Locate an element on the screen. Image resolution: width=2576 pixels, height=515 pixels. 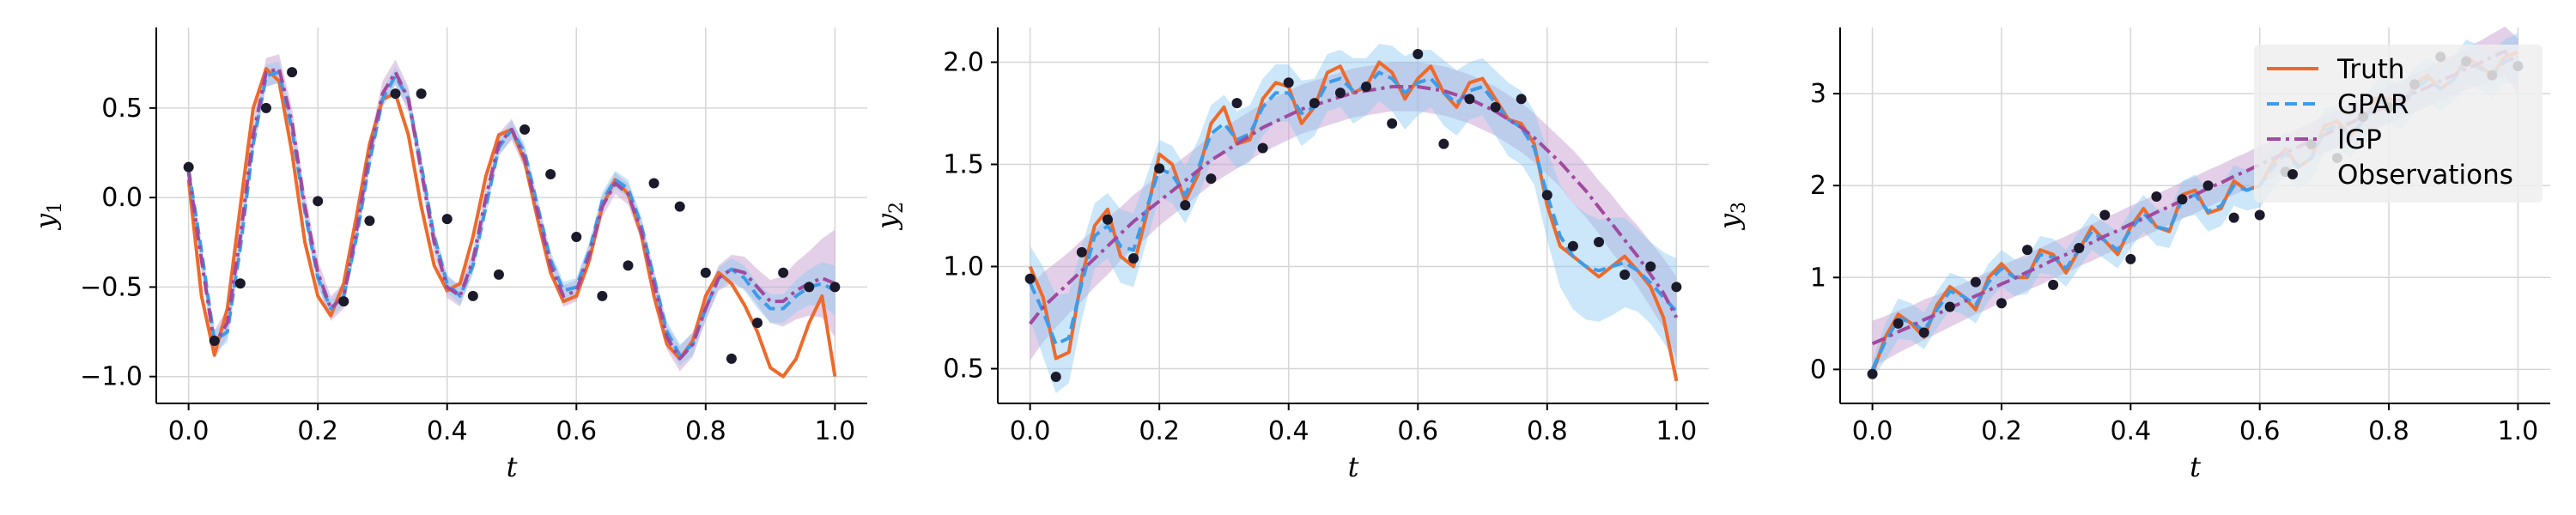
y-axis-label-subscript: 3 is located at coordinates (1739, 208).